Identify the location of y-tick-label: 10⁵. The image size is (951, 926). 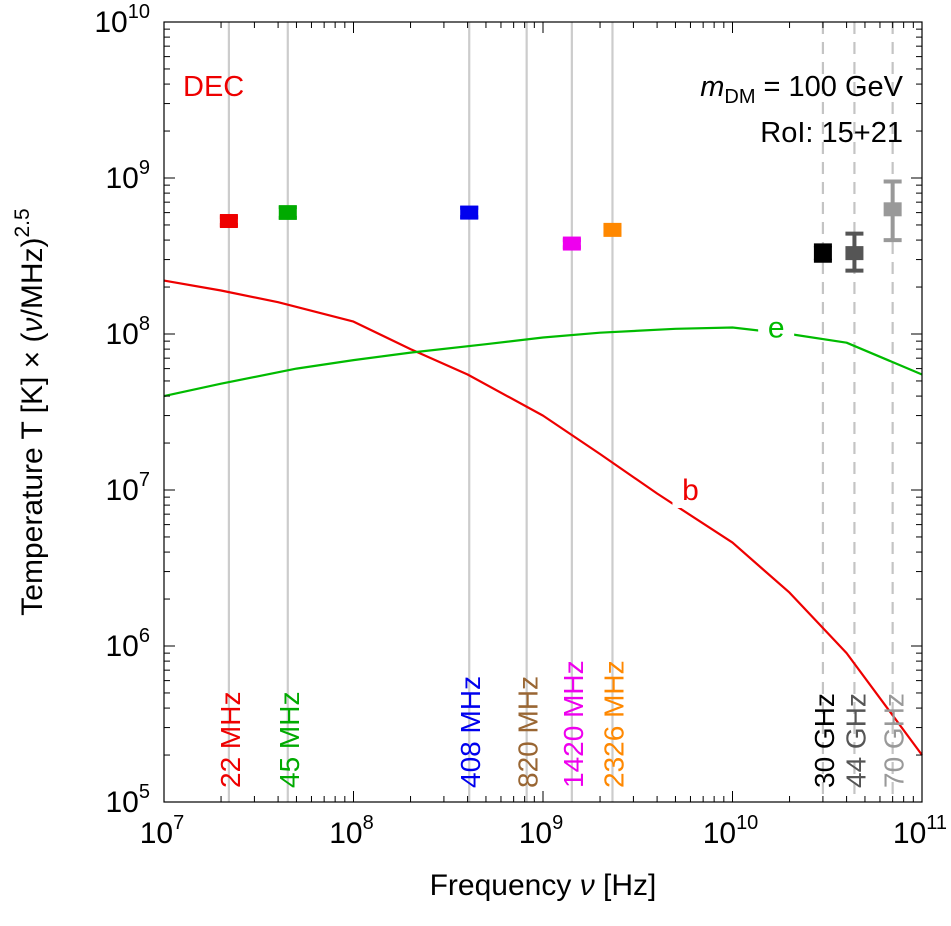
(128, 800).